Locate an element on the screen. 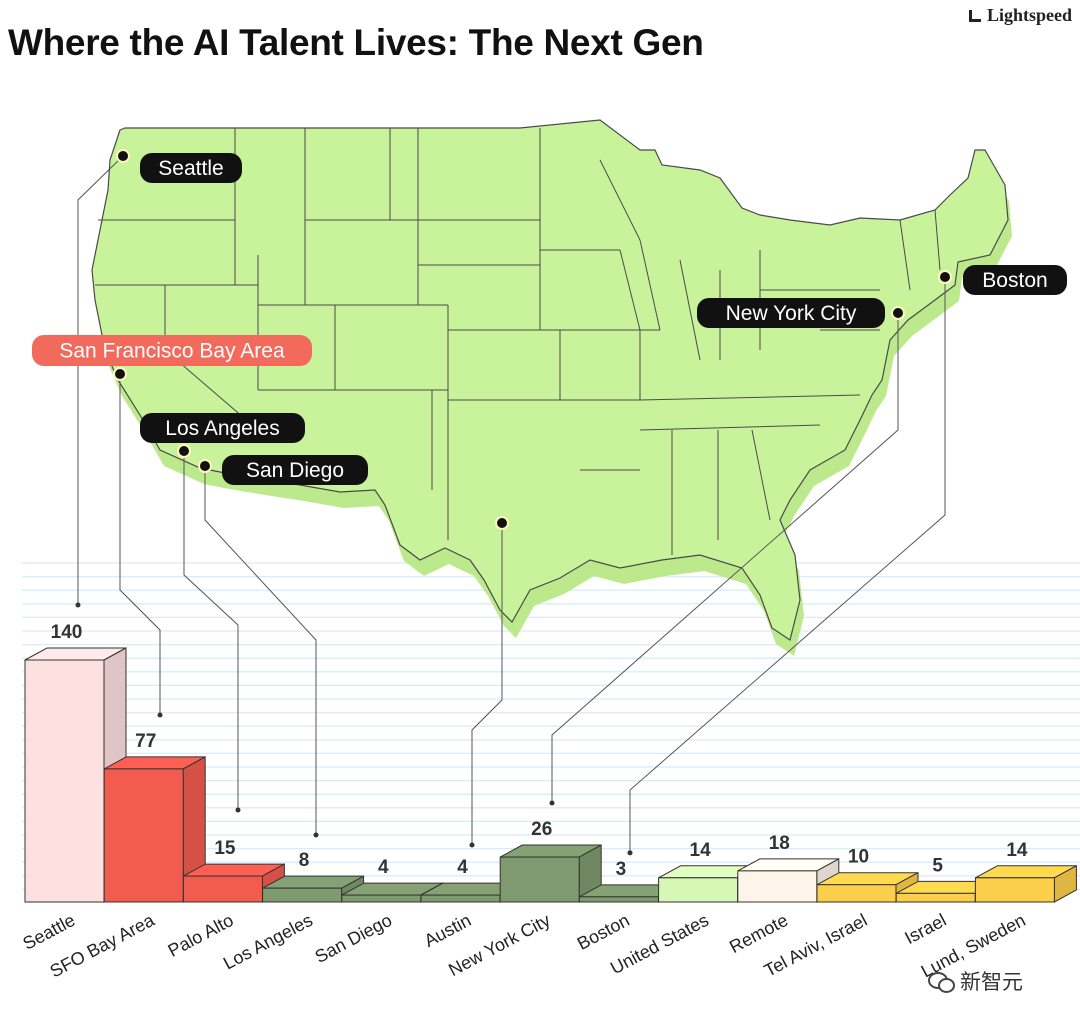 The width and height of the screenshot is (1080, 1029). page-title: Where the AI Talent Lives: The Next Gen is located at coordinates (356, 42).